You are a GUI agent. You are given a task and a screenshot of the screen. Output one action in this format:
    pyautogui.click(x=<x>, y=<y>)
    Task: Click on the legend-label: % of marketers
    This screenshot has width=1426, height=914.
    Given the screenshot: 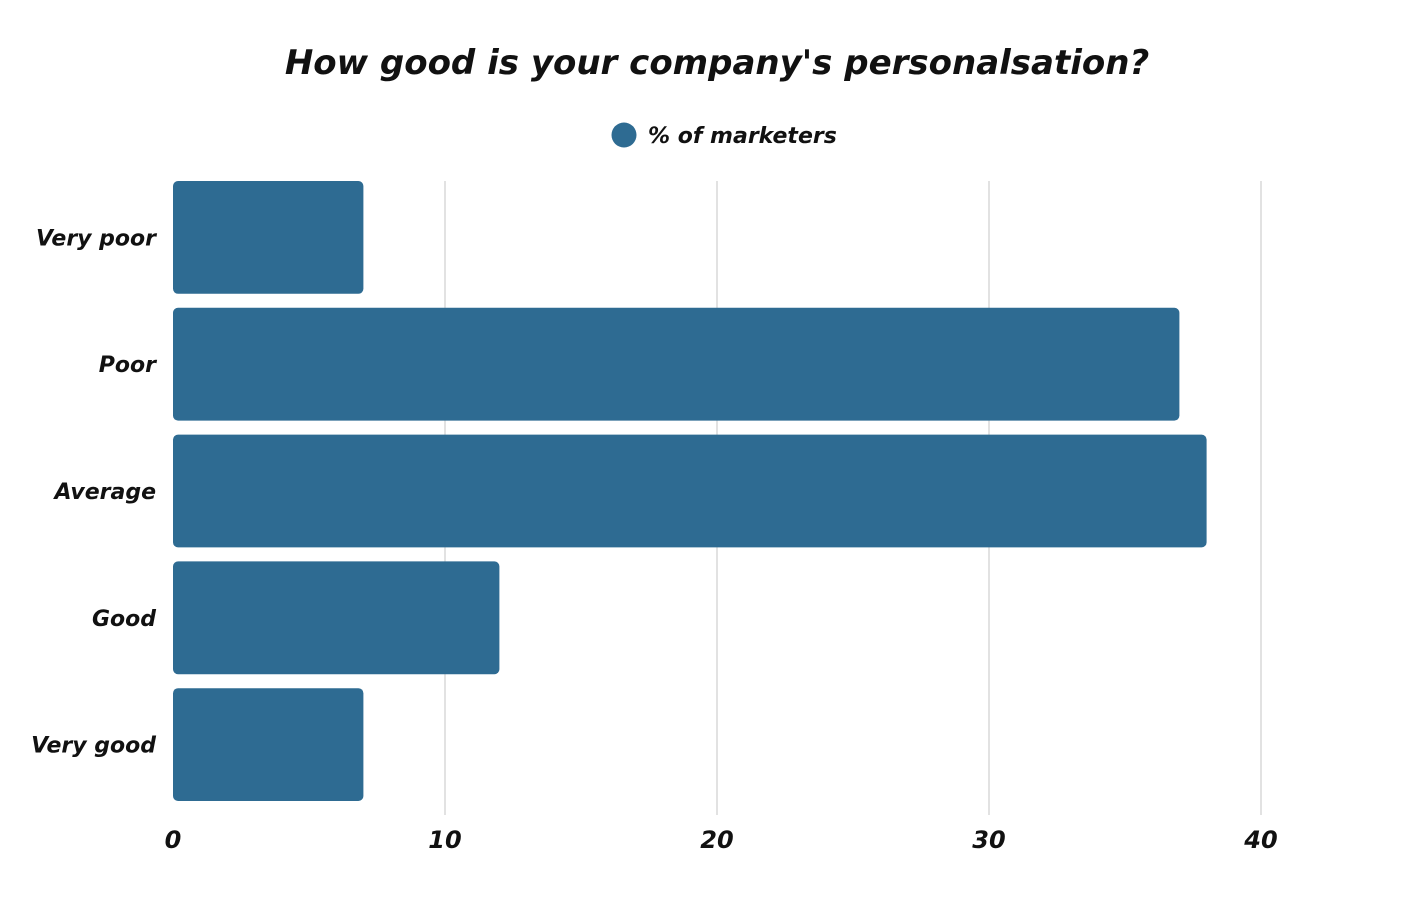 What is the action you would take?
    pyautogui.click(x=742, y=136)
    